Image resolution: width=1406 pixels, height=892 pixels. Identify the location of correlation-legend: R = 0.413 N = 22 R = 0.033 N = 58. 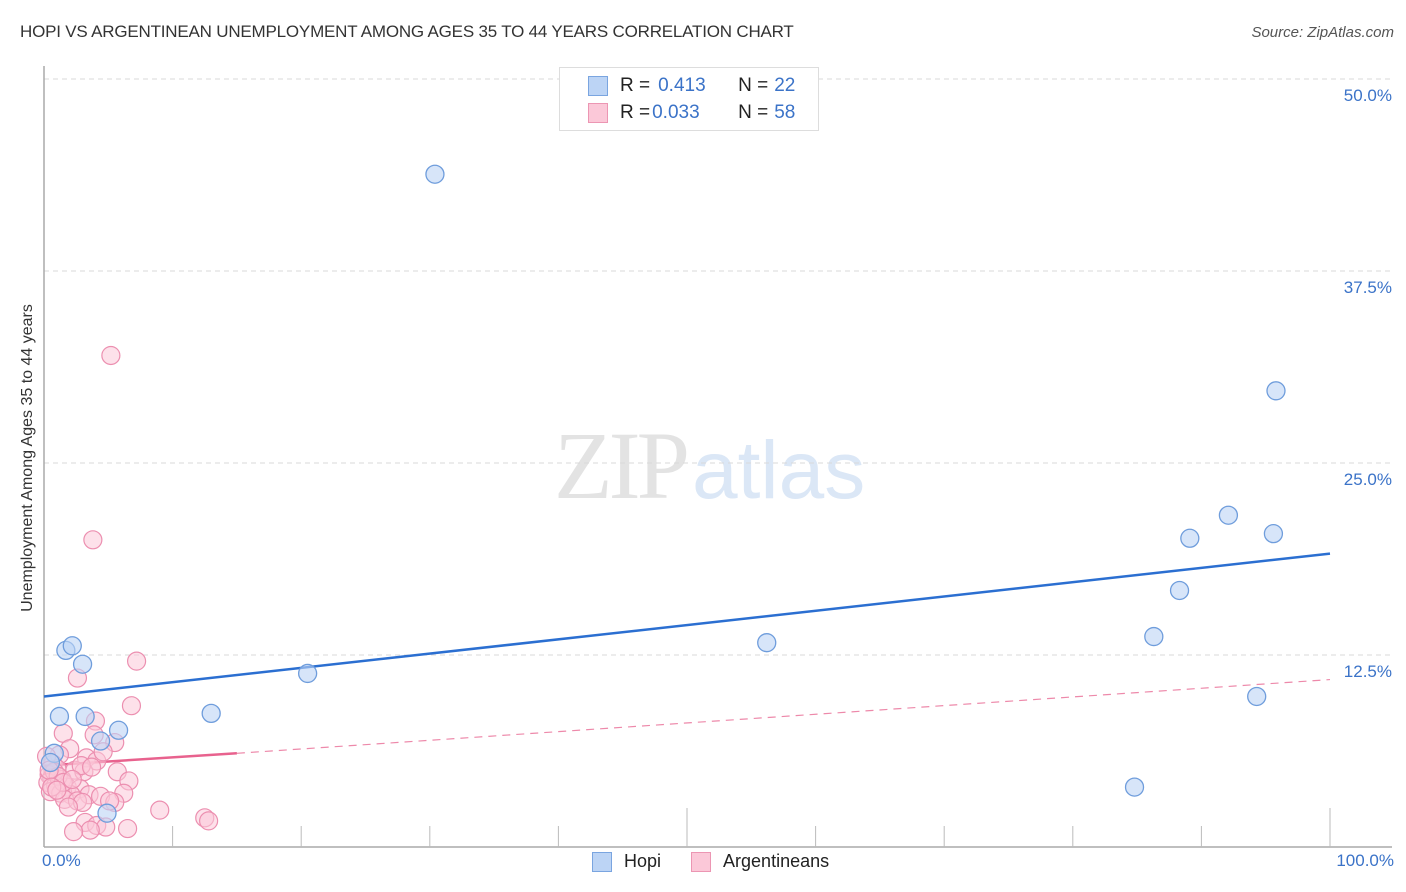
(689, 99).